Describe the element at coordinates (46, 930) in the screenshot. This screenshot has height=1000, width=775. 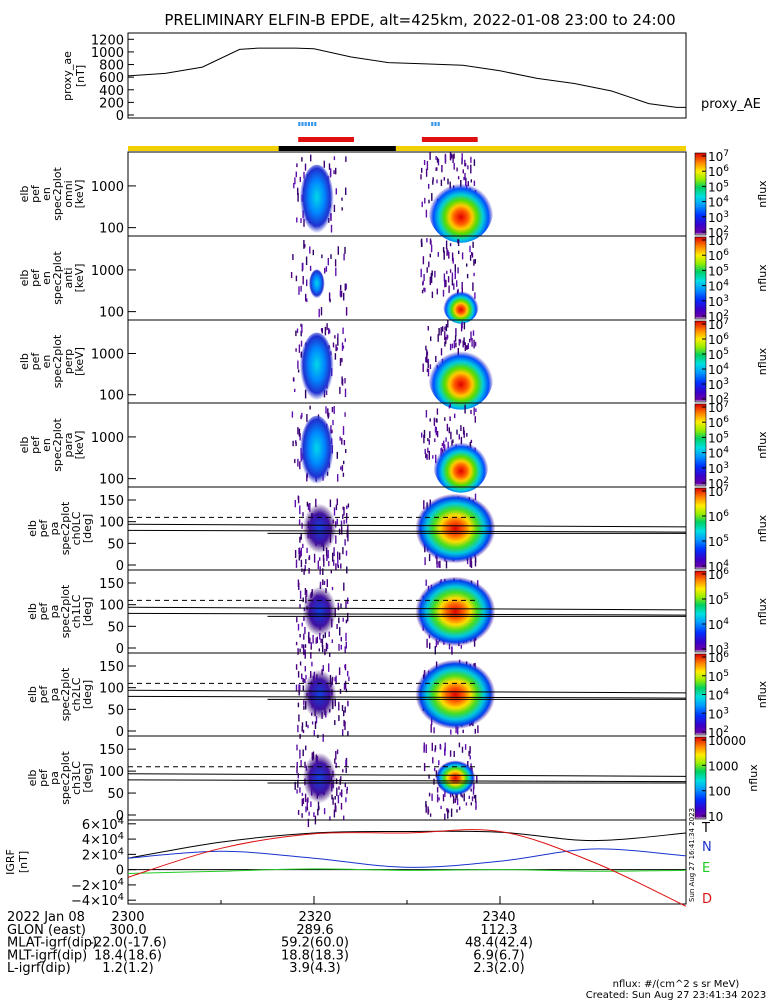
I see `footer-row-label: GLON (east)` at that location.